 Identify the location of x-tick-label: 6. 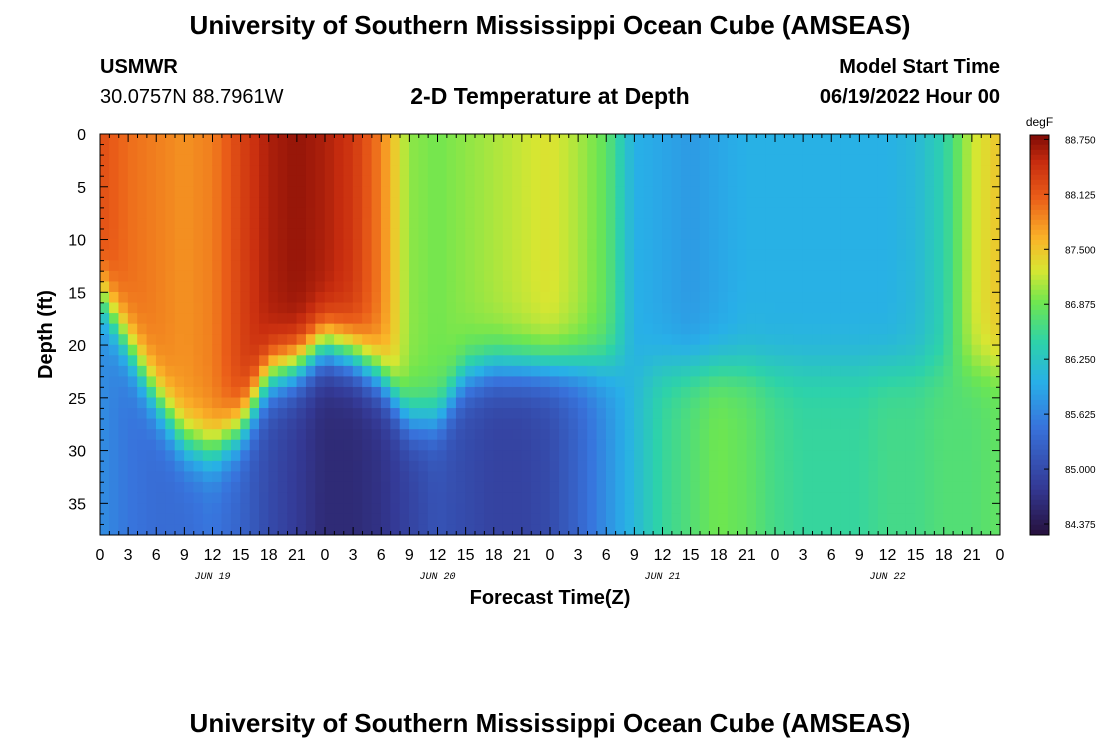
(381, 555).